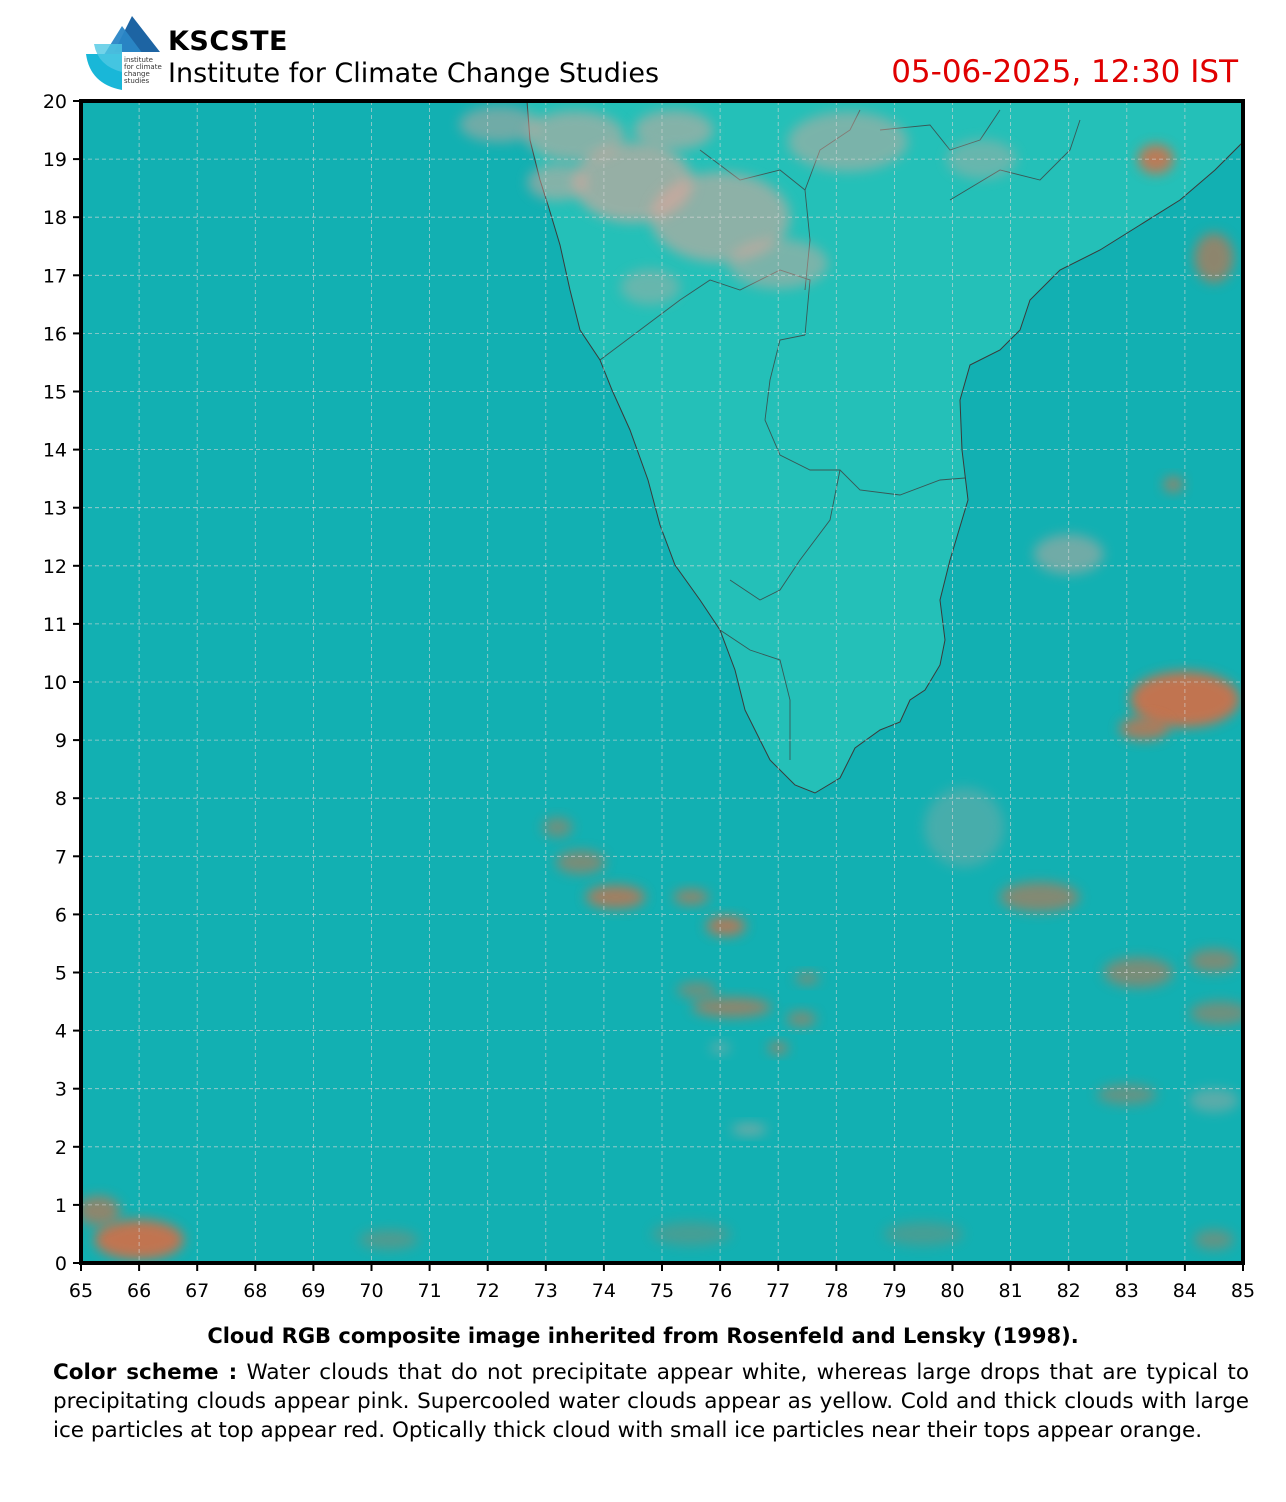  What do you see at coordinates (61, 915) in the screenshot?
I see `y-tick-label: 6` at bounding box center [61, 915].